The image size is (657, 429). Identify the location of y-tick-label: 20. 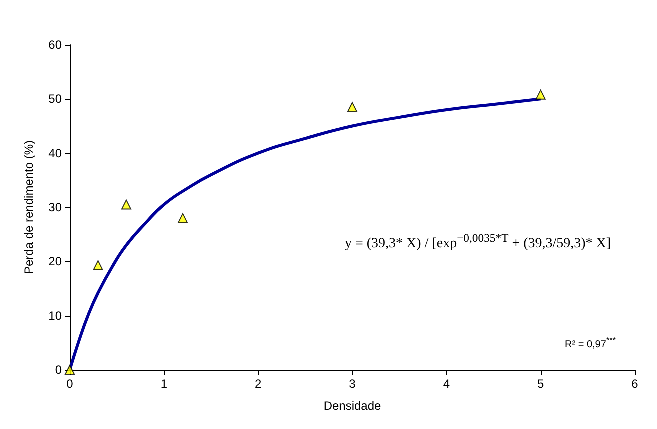
(55, 261).